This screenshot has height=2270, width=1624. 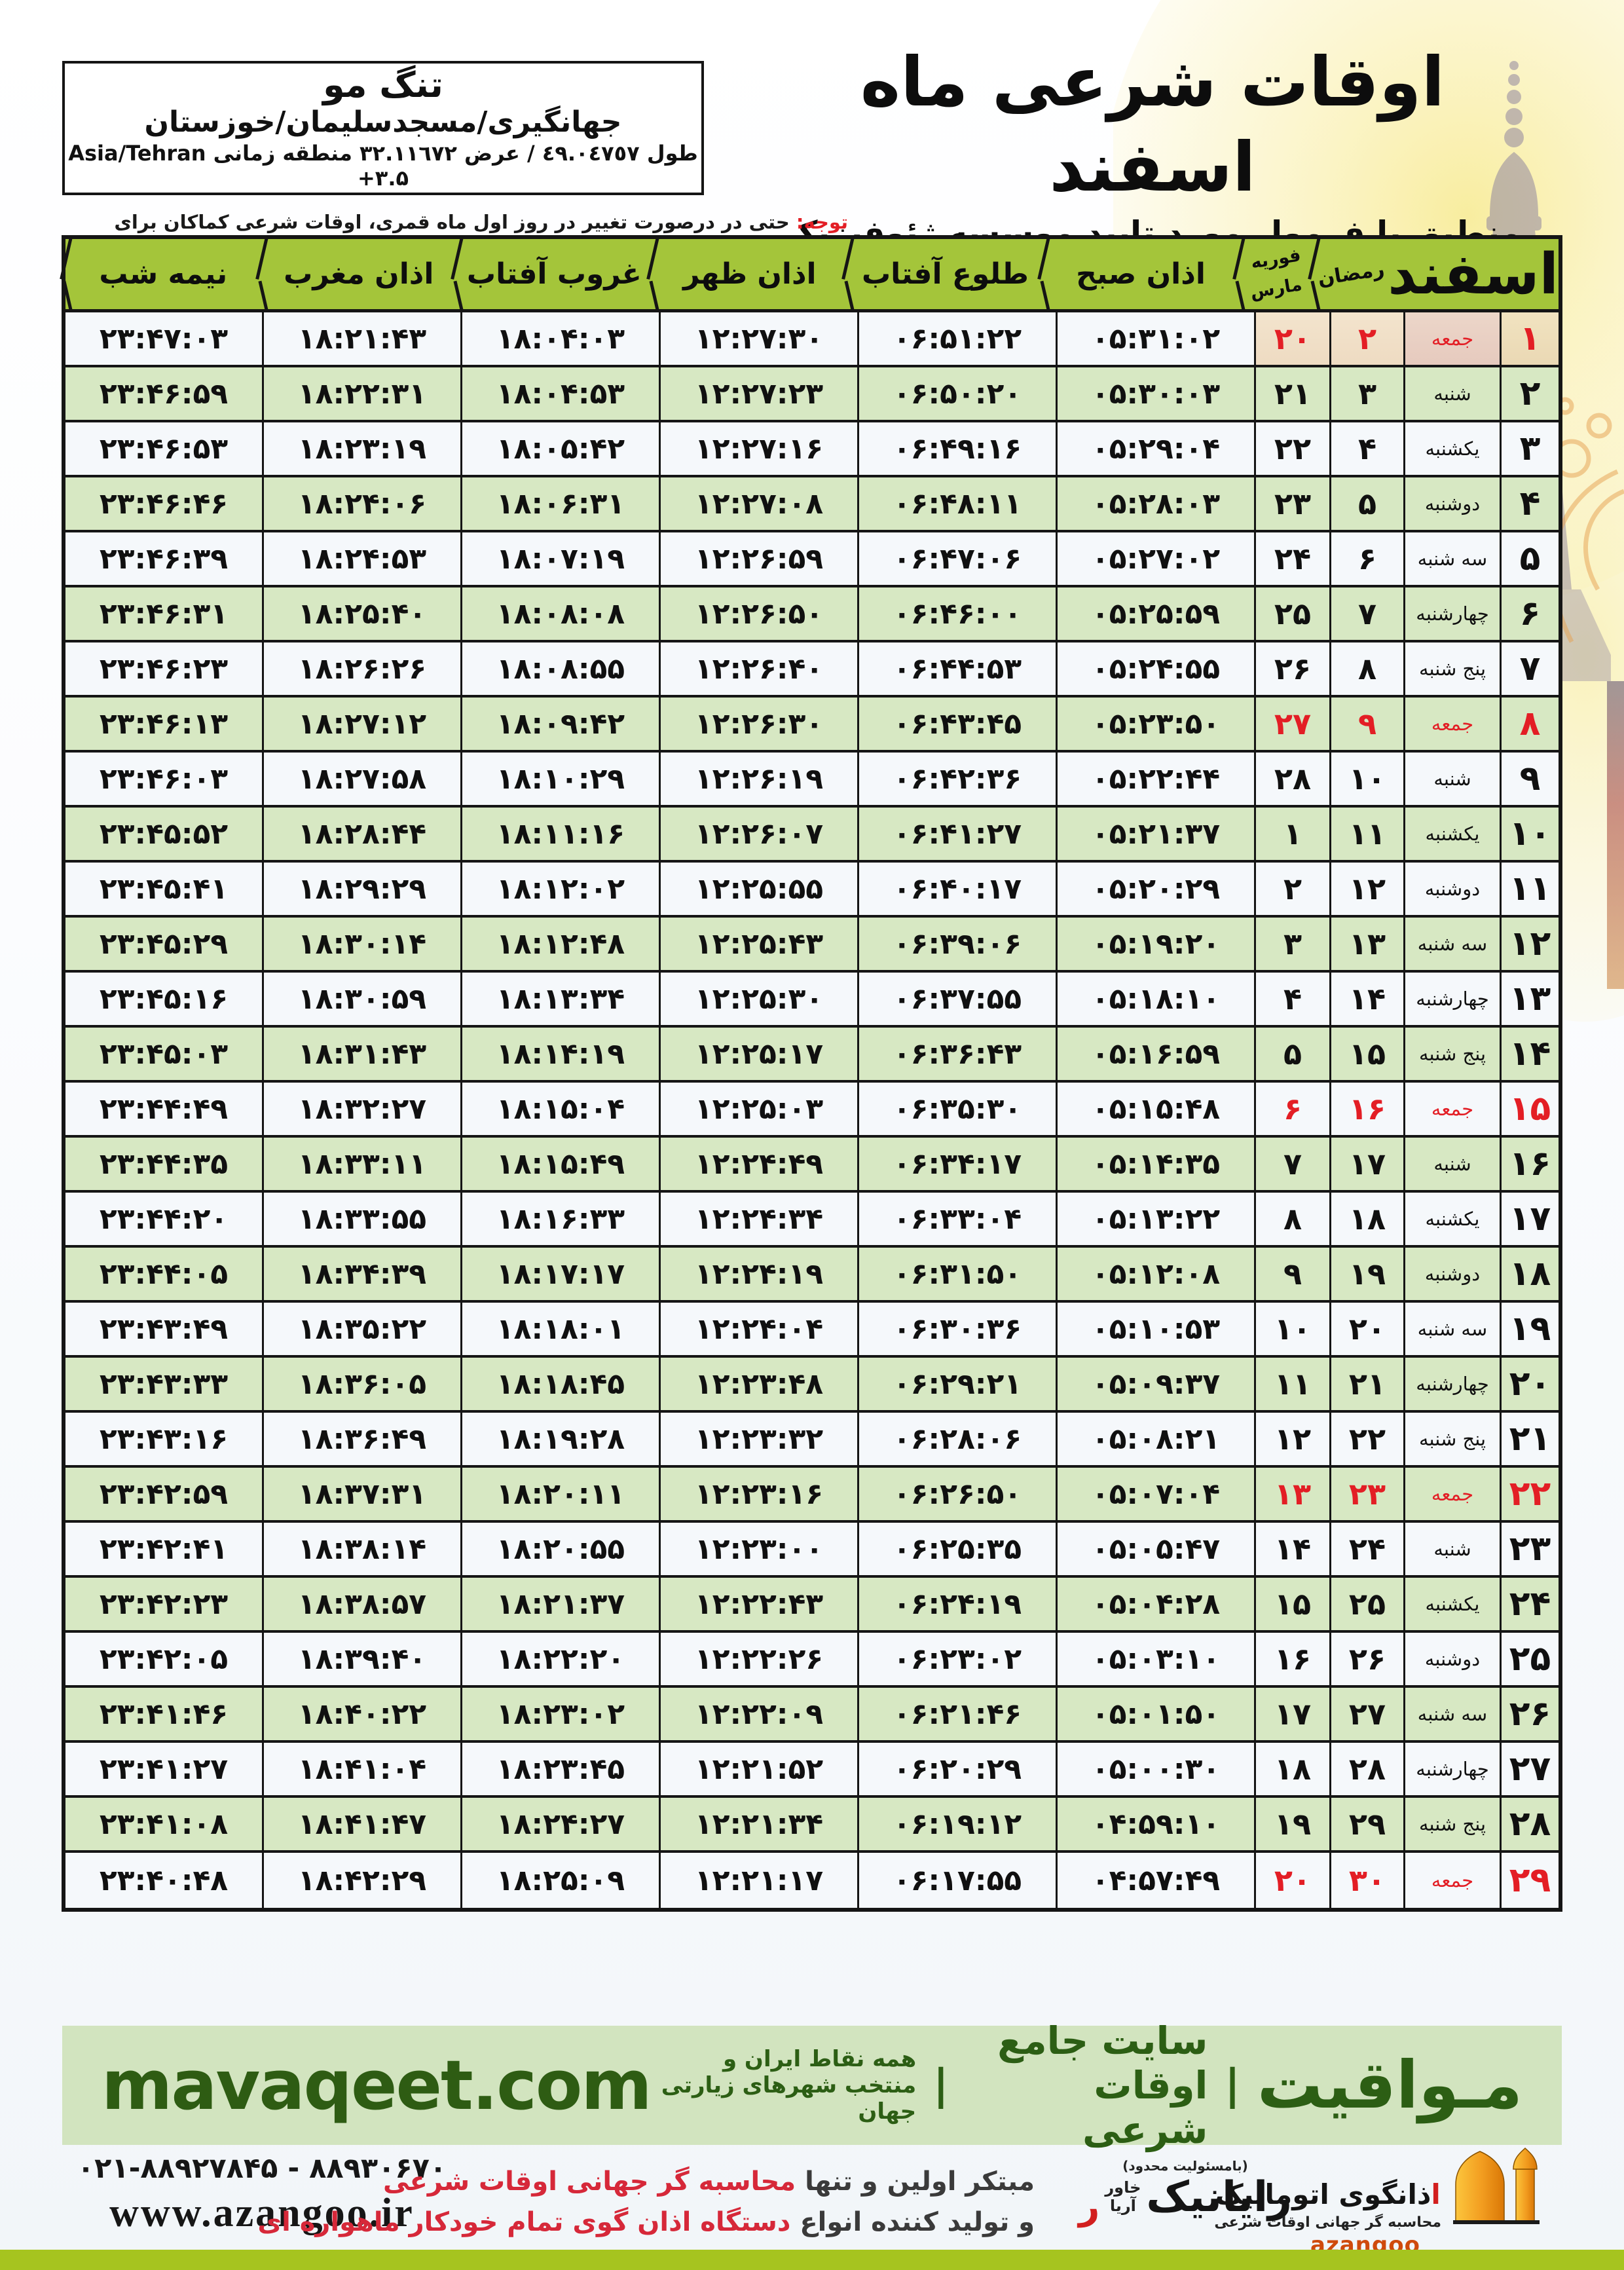 I want to click on ghorub-aftab-time: ۱۸:۱۸:۴۵, so click(x=559, y=1384).